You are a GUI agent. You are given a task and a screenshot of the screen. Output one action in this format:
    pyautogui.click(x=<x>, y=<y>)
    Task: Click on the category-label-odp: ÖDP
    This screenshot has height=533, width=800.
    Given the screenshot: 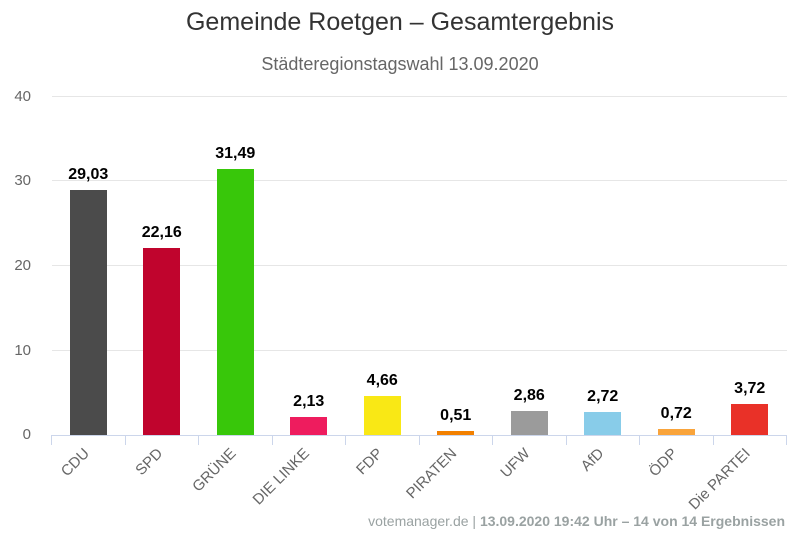 What is the action you would take?
    pyautogui.click(x=663, y=462)
    